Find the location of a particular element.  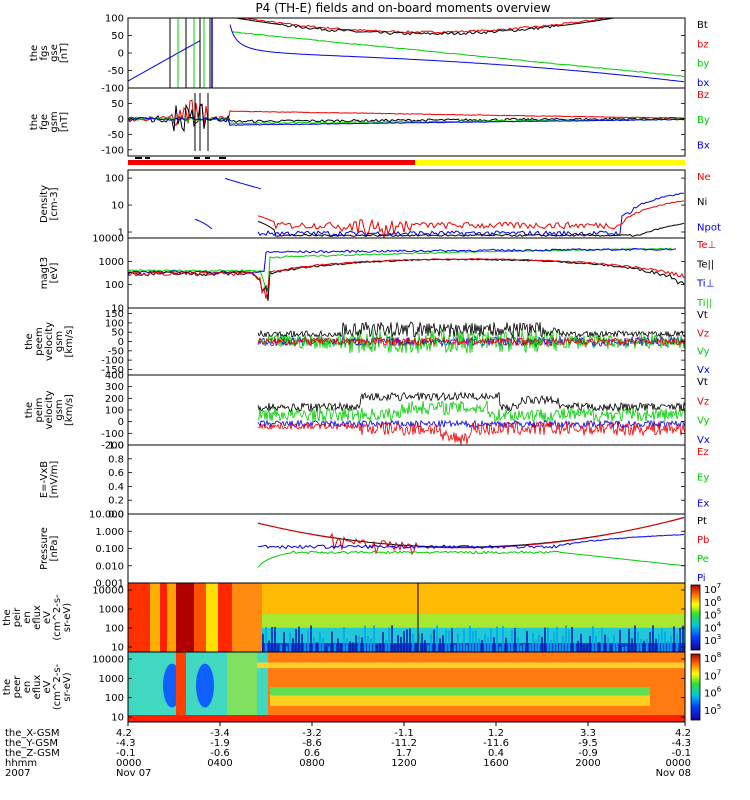

y-title-line: (cm^2-s- is located at coordinates (57, 617).